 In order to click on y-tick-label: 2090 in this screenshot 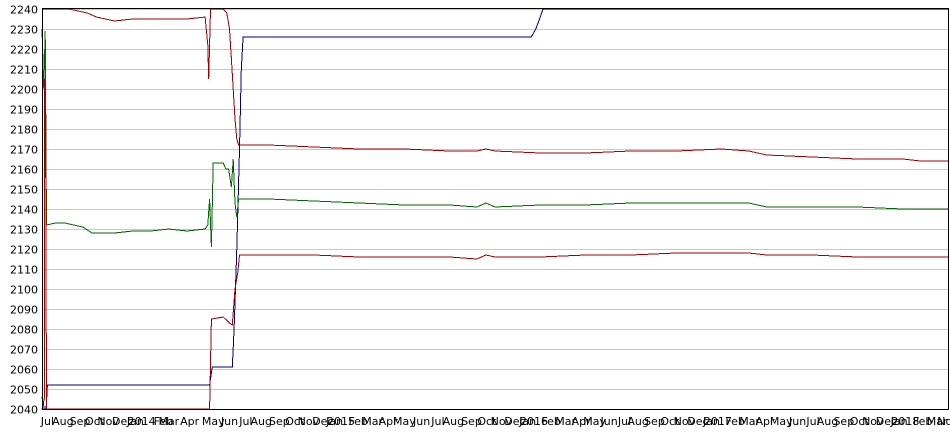, I will do `click(24, 310)`.